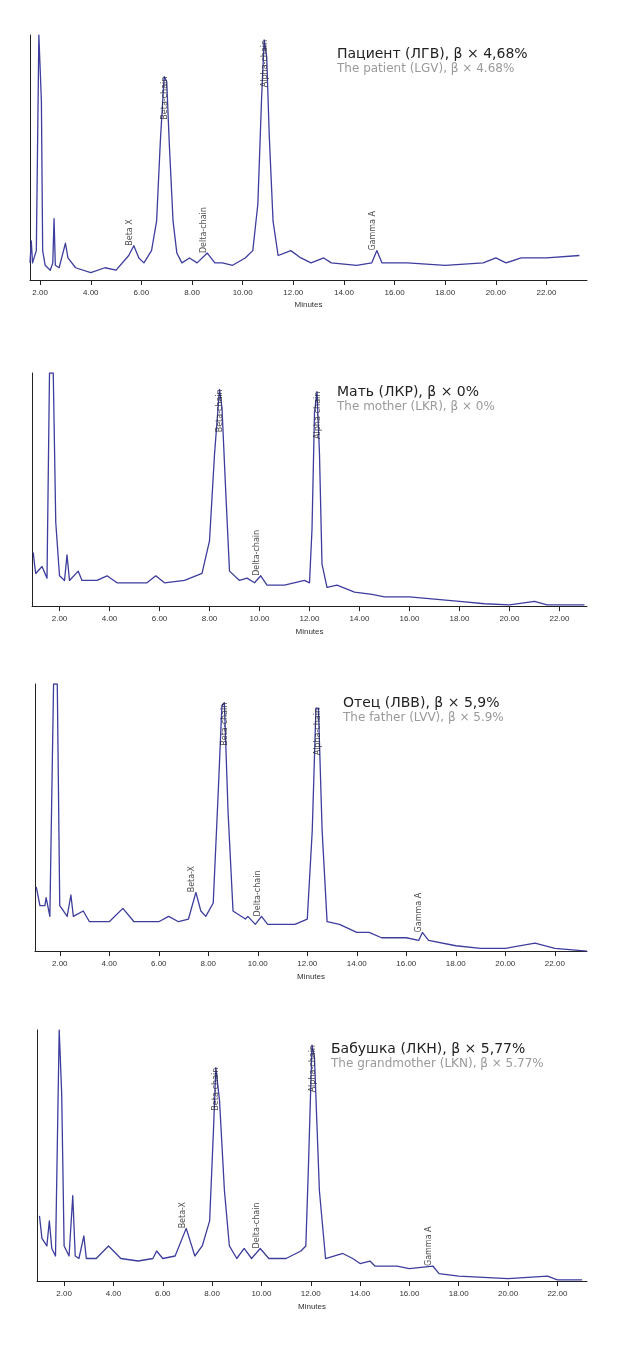 This screenshot has width=627, height=1363. I want to click on text: Мать (ЛКР), β × 0%, so click(408, 391).